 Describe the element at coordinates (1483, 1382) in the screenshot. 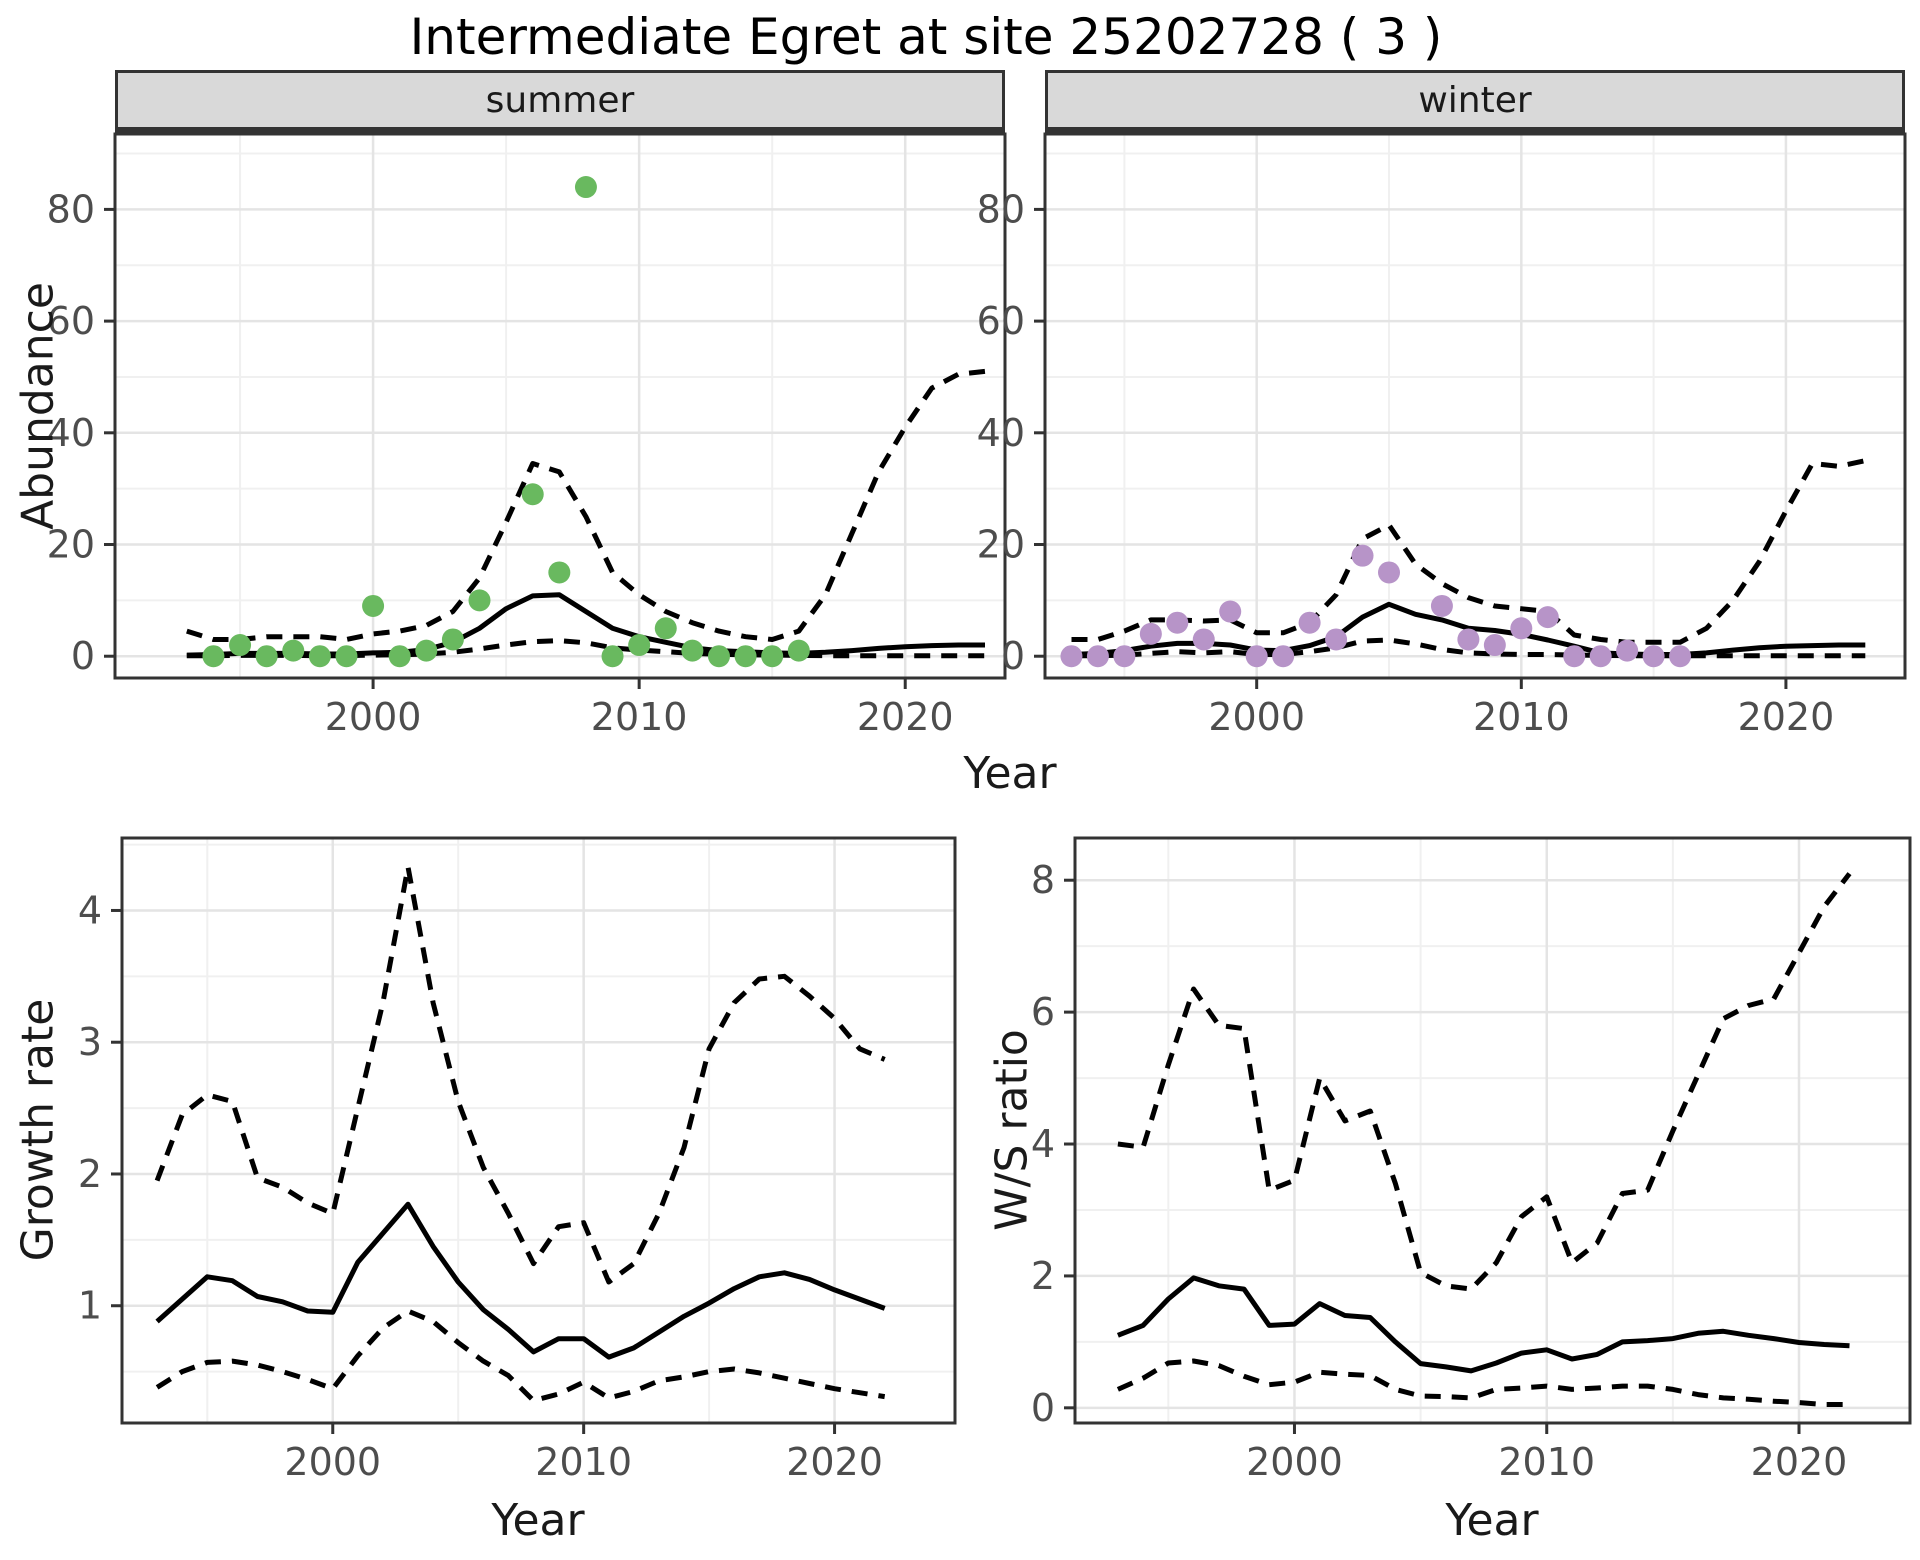

I see `ws-ratio-lower-ci-line` at that location.